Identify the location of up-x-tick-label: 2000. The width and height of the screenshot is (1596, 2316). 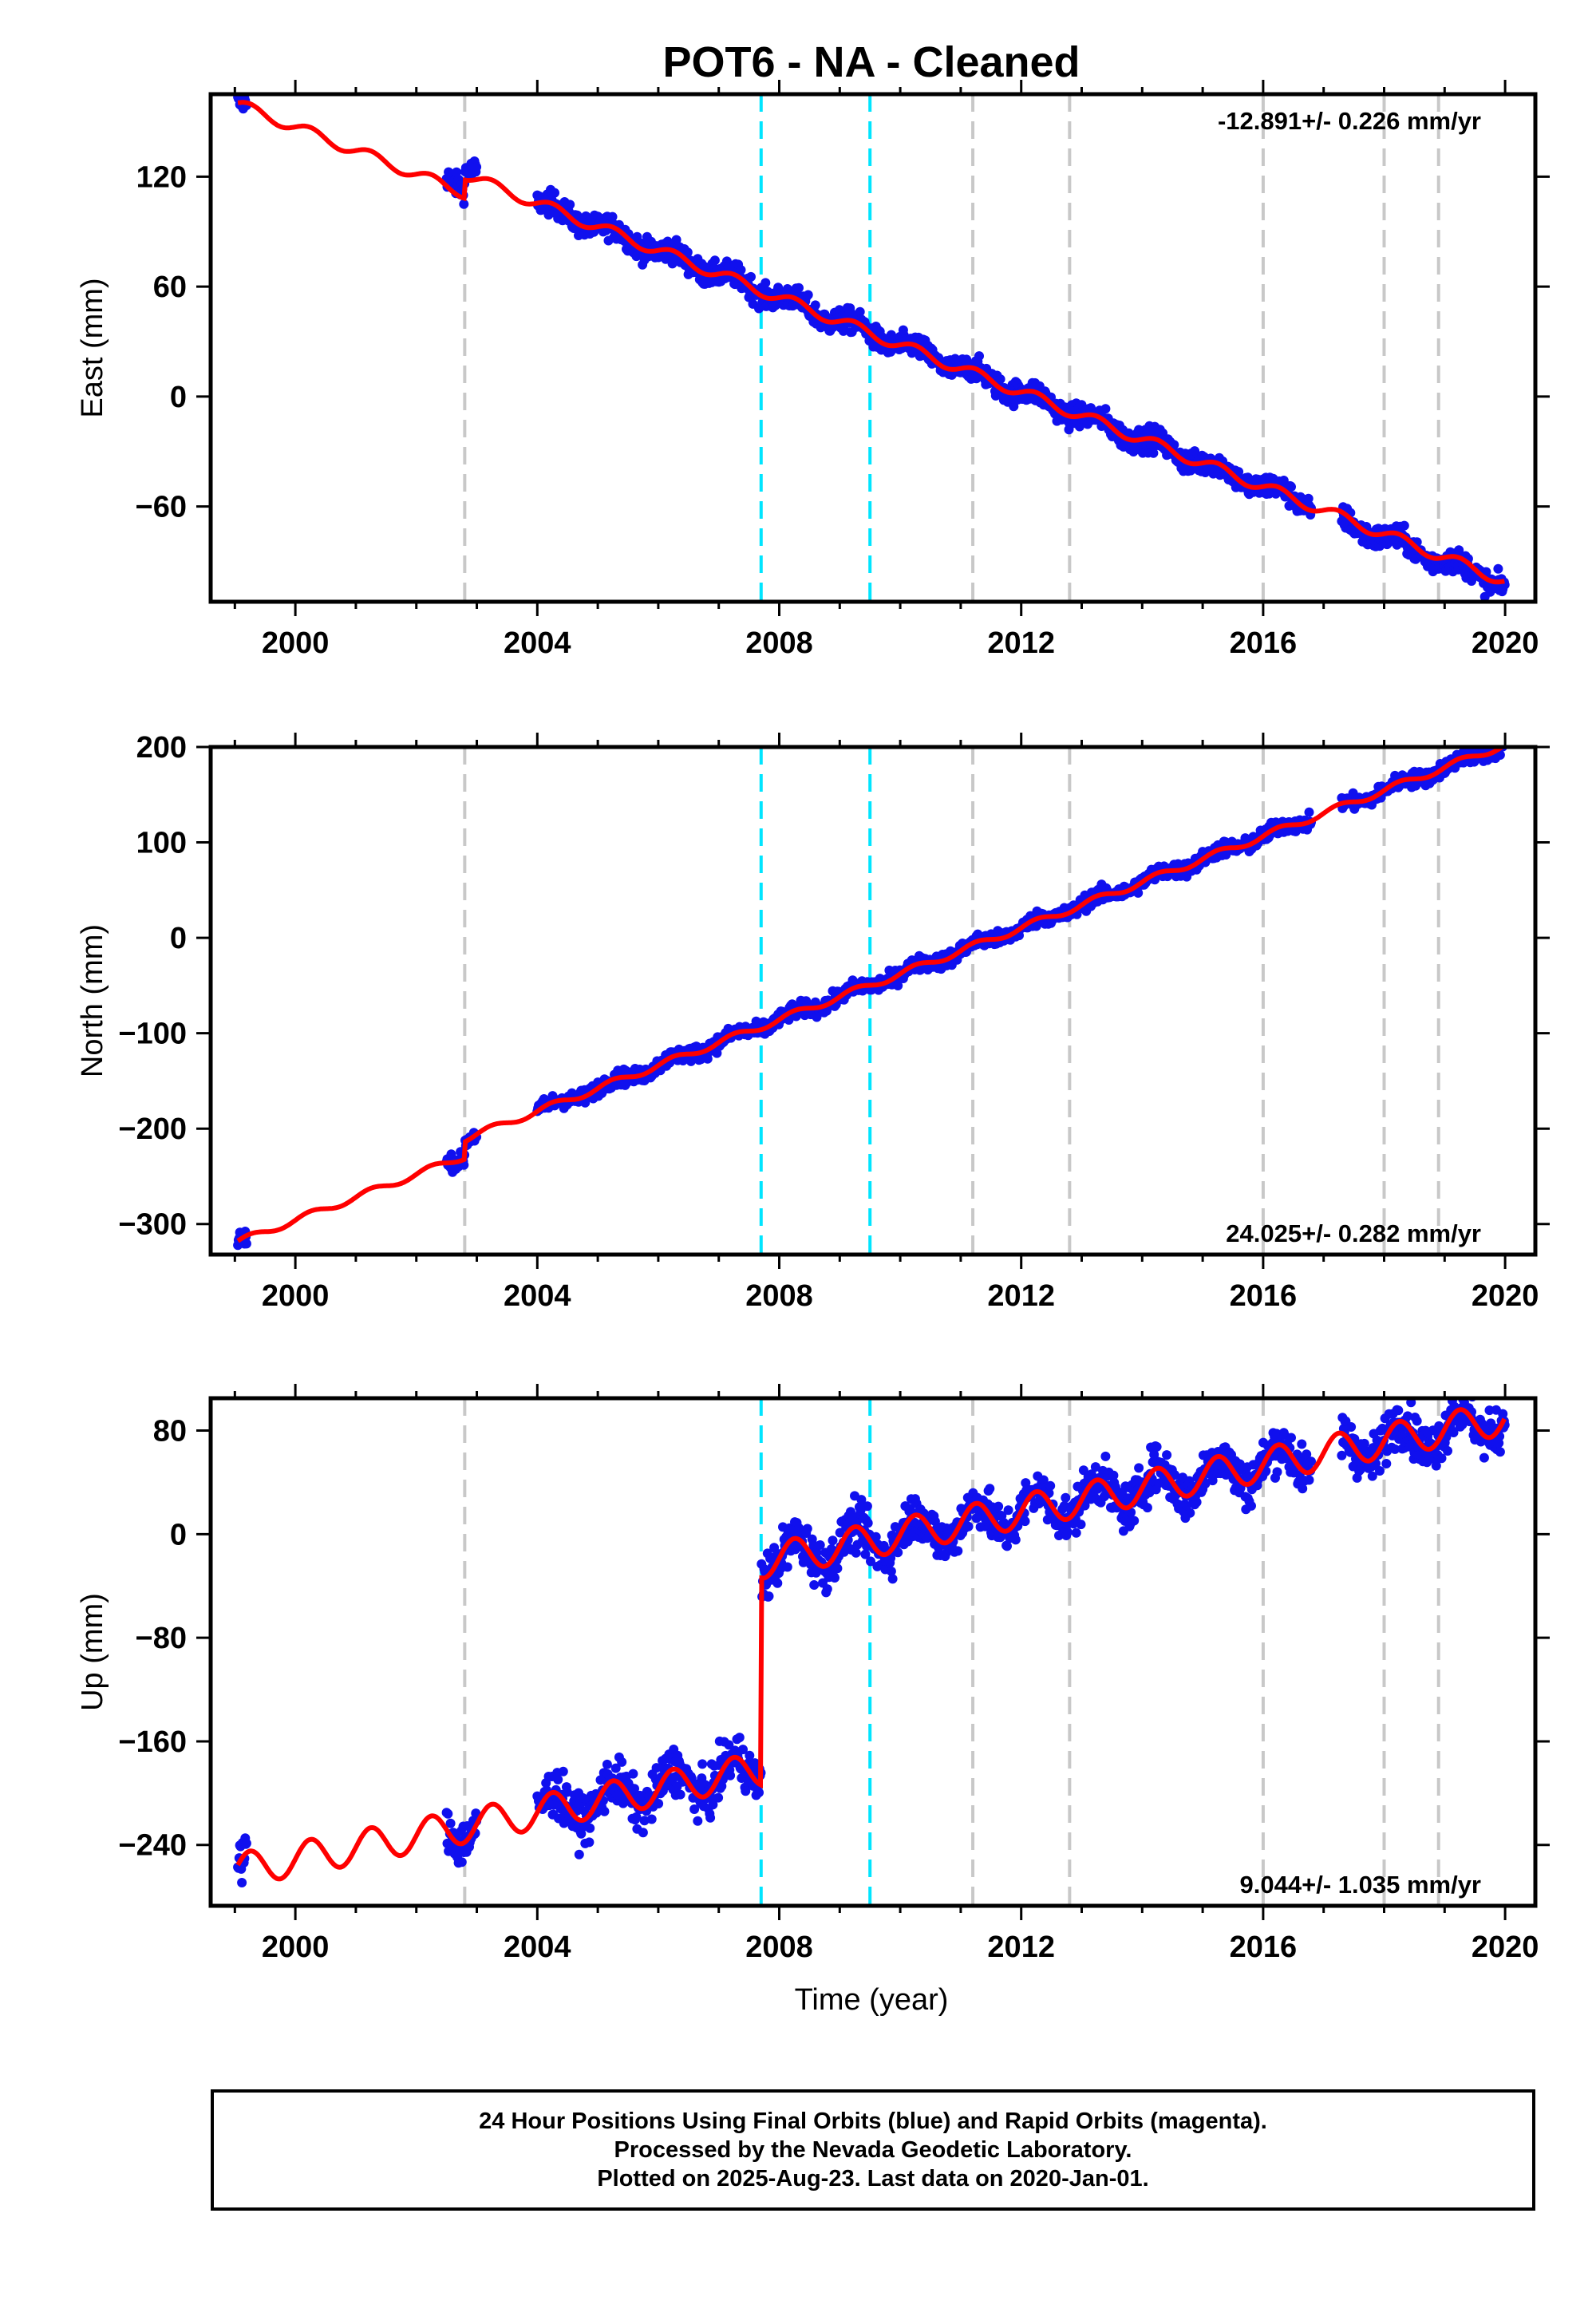
(296, 1947).